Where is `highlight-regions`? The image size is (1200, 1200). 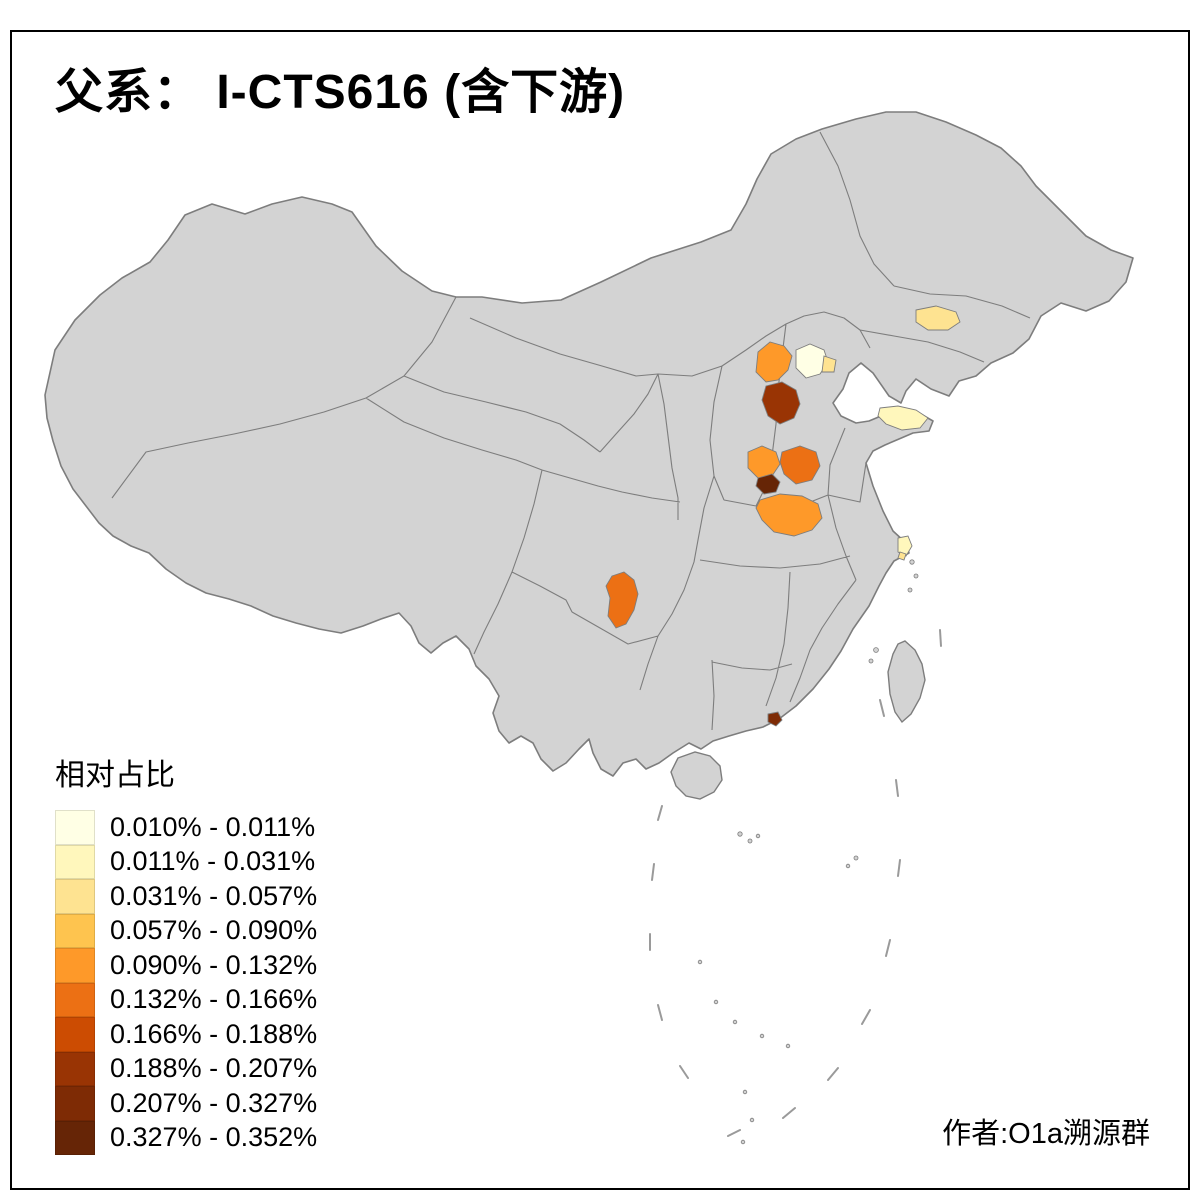
highlight-regions is located at coordinates (783, 516).